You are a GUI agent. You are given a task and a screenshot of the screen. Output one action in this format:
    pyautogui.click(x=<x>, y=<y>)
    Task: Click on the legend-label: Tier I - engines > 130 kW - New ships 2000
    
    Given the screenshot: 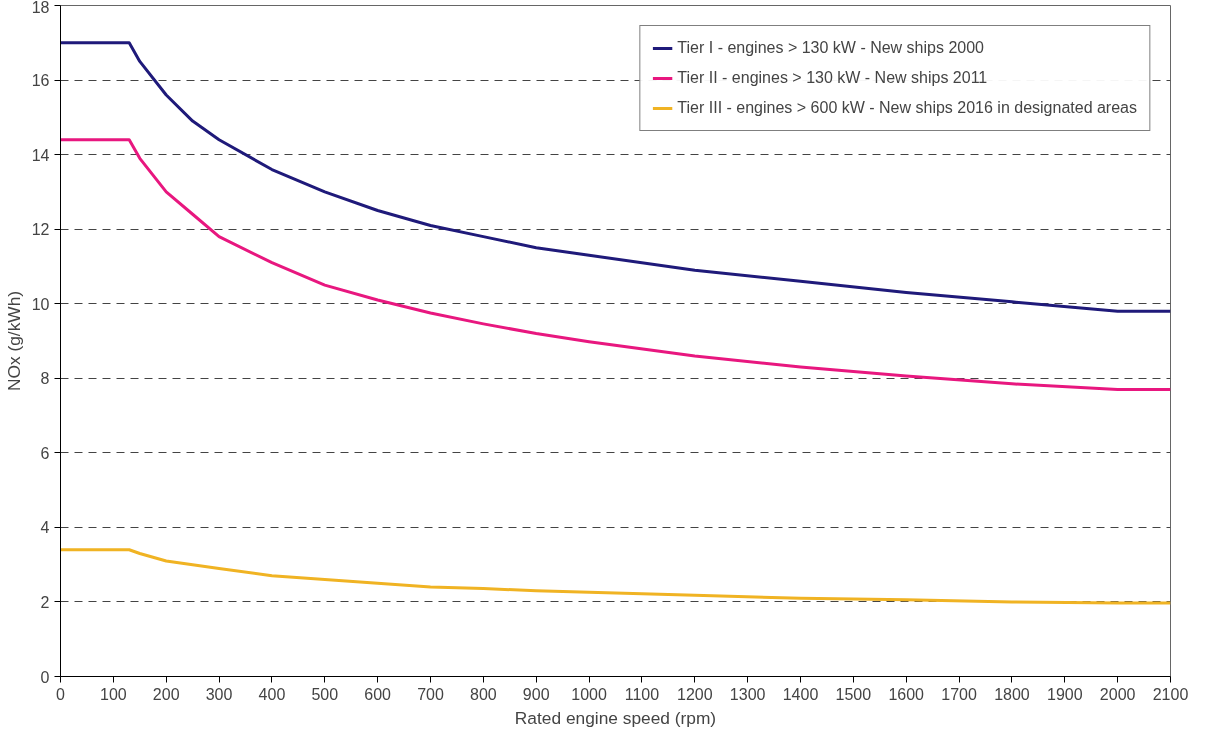 What is the action you would take?
    pyautogui.click(x=830, y=48)
    